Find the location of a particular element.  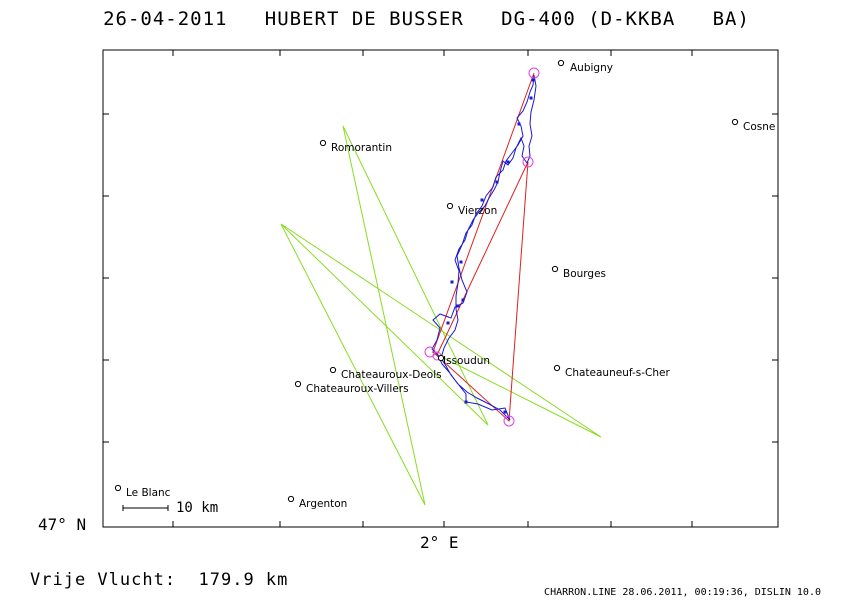

town-label: Chateauroux-Villers is located at coordinates (357, 389).